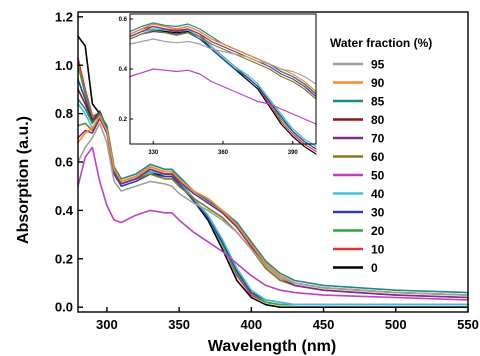 This screenshot has width=480, height=356. I want to click on main-x-tick-label: 350, so click(179, 324).